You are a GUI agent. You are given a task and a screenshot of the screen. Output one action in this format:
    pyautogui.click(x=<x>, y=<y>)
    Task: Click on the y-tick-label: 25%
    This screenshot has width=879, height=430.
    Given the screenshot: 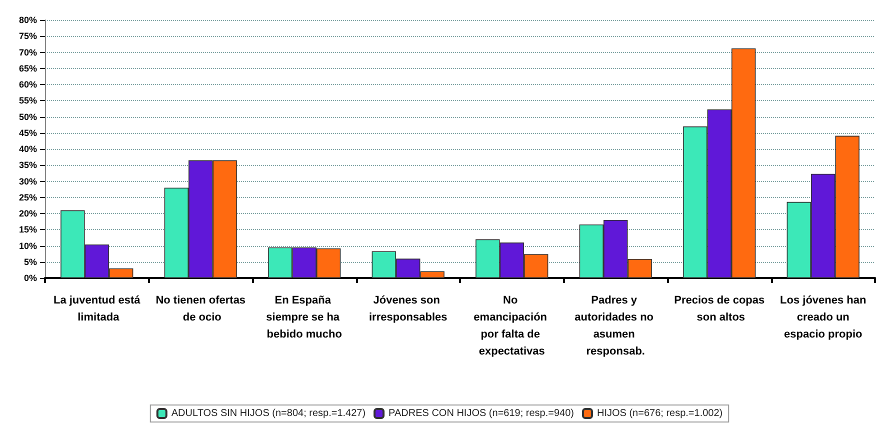 What is the action you would take?
    pyautogui.click(x=27, y=197)
    